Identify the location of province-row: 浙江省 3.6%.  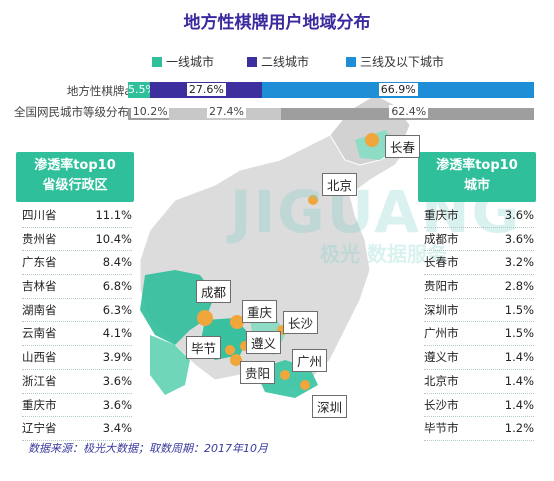
(77, 382).